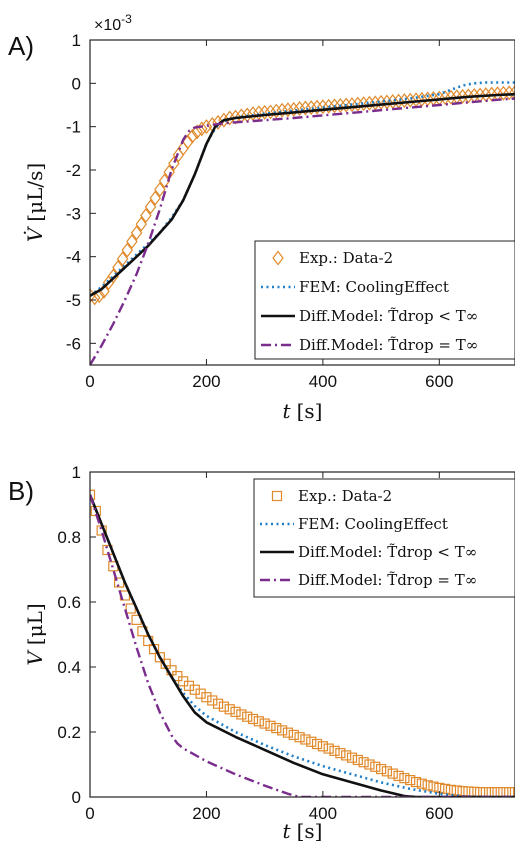 Image resolution: width=515 pixels, height=855 pixels. Describe the element at coordinates (69, 602) in the screenshot. I see `y-tick-label: 0.6` at that location.